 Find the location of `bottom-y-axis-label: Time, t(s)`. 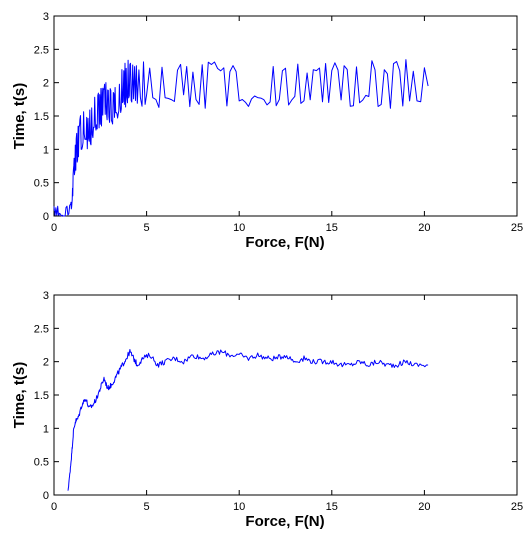

bottom-y-axis-label: Time, t(s) is located at coordinates (19, 395).